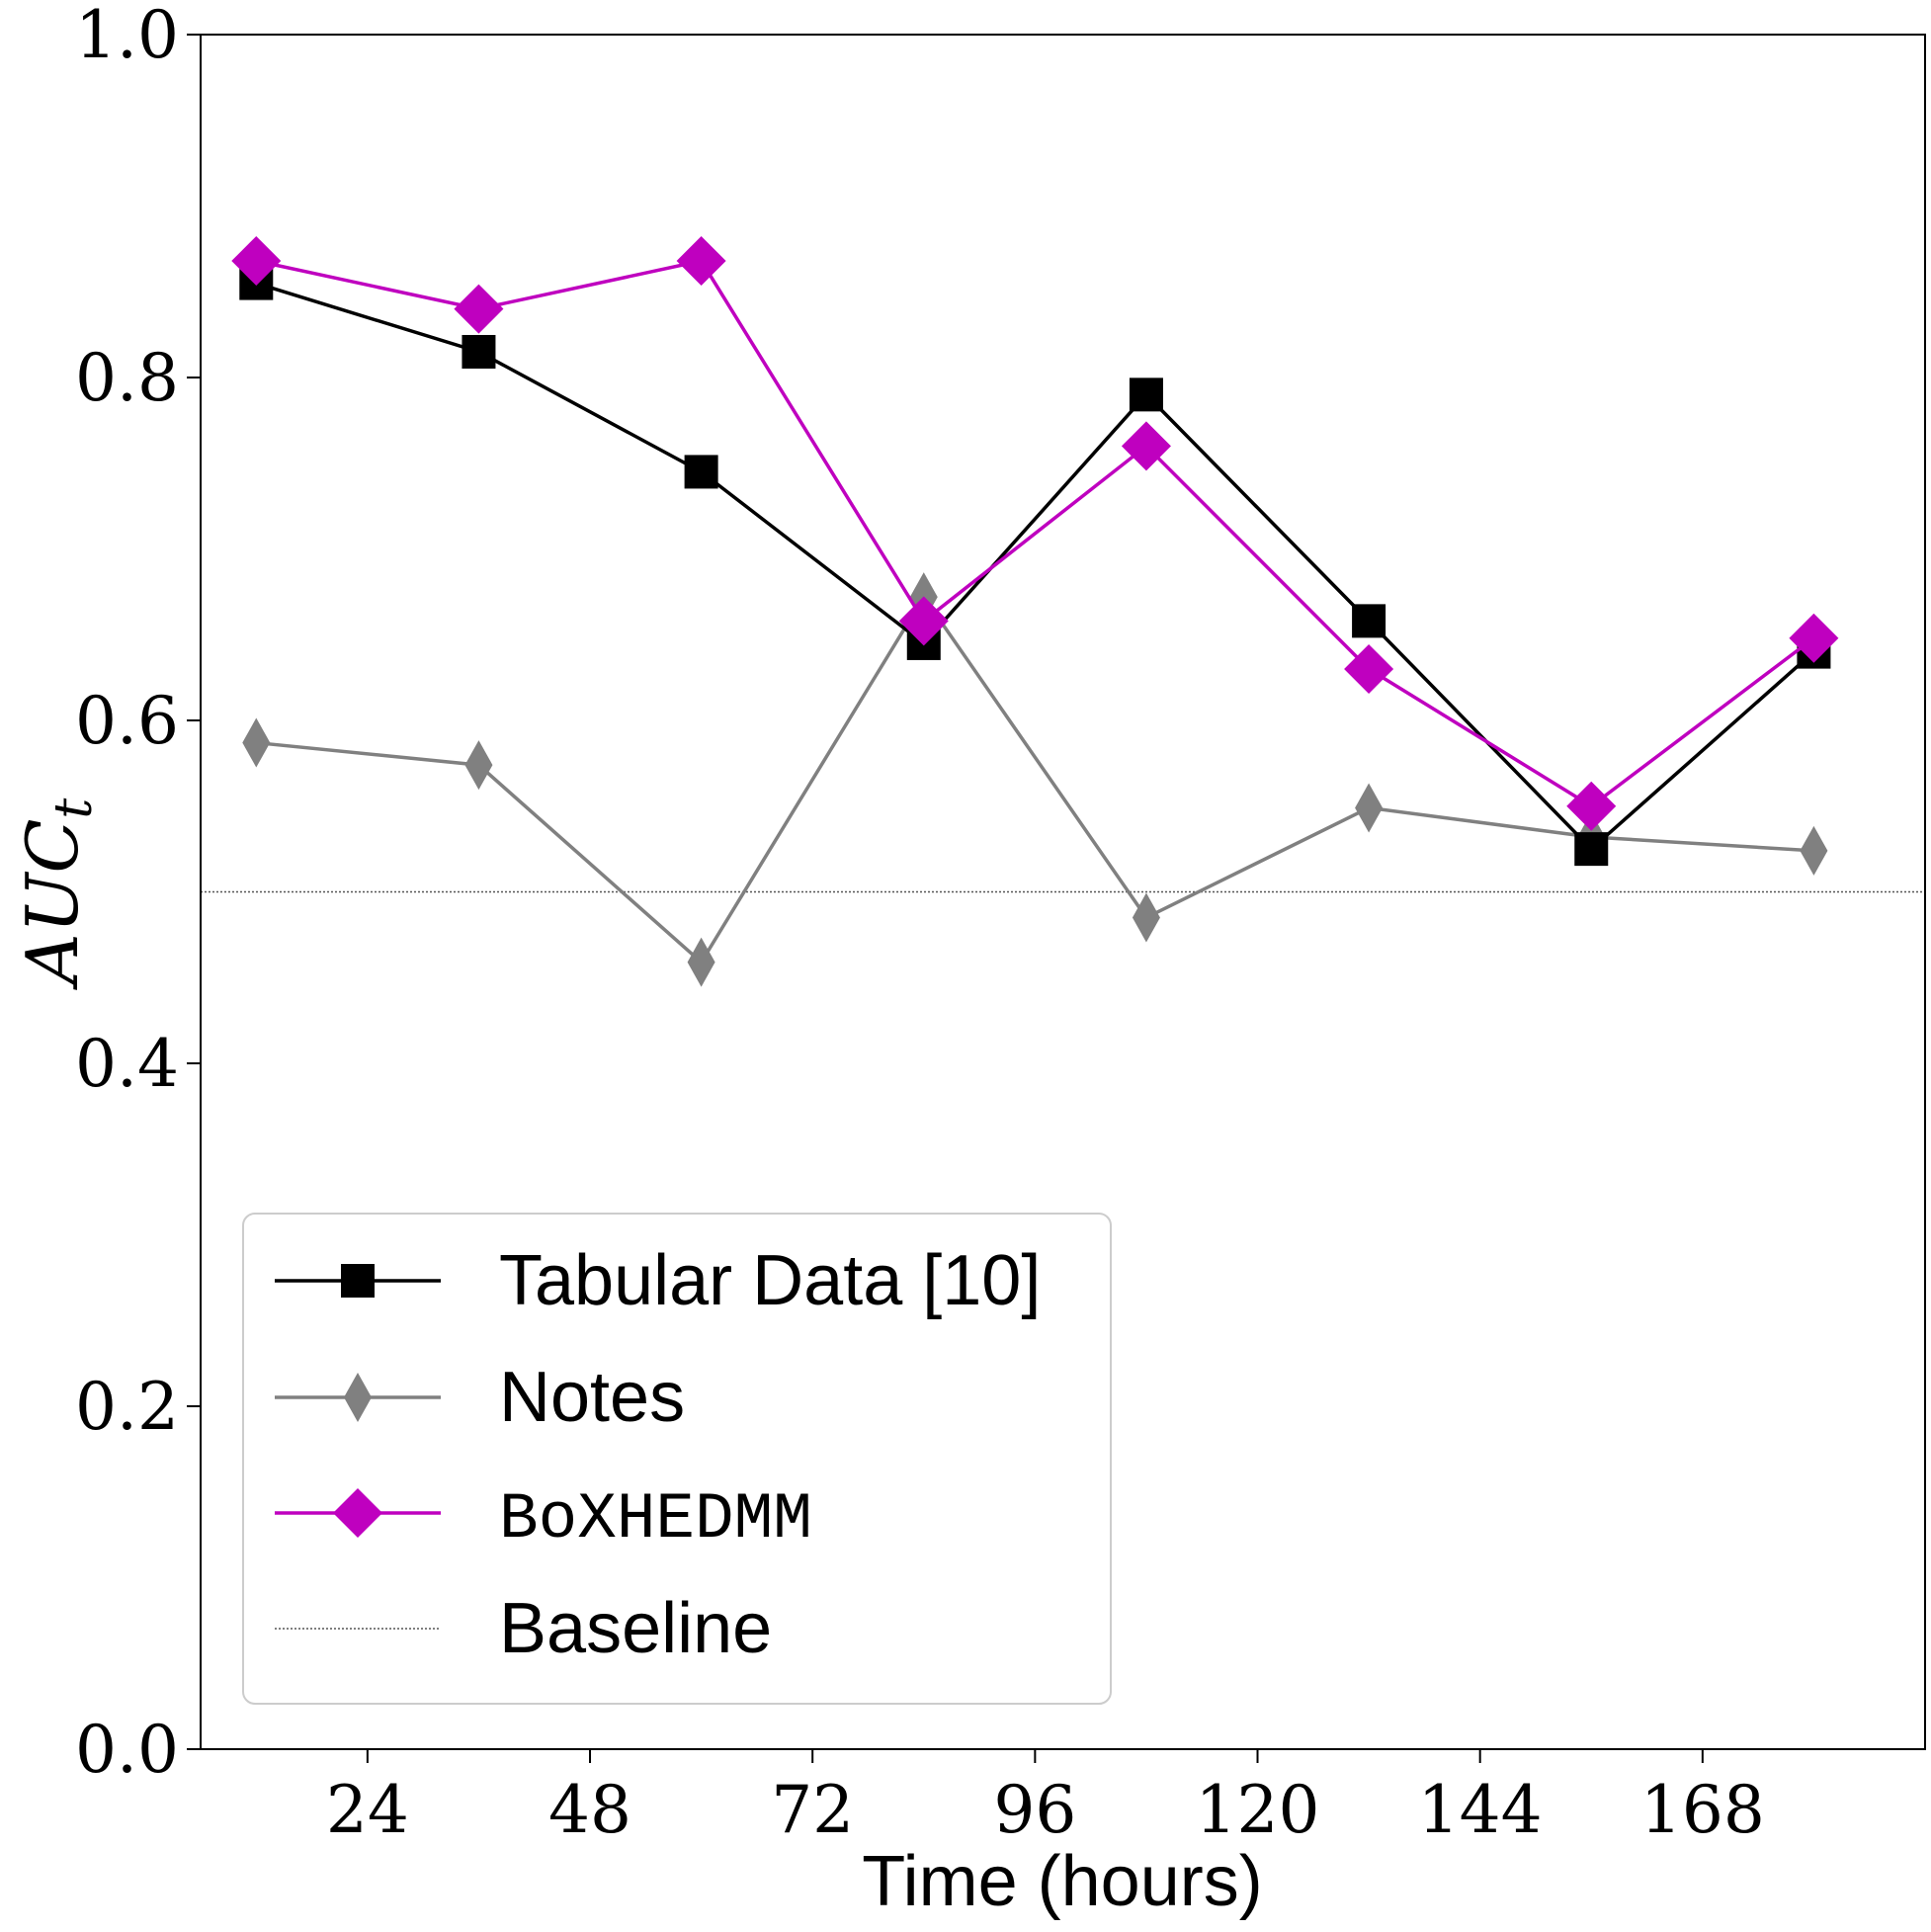  What do you see at coordinates (1062, 1881) in the screenshot?
I see `x-axis-label: Time (hours)` at bounding box center [1062, 1881].